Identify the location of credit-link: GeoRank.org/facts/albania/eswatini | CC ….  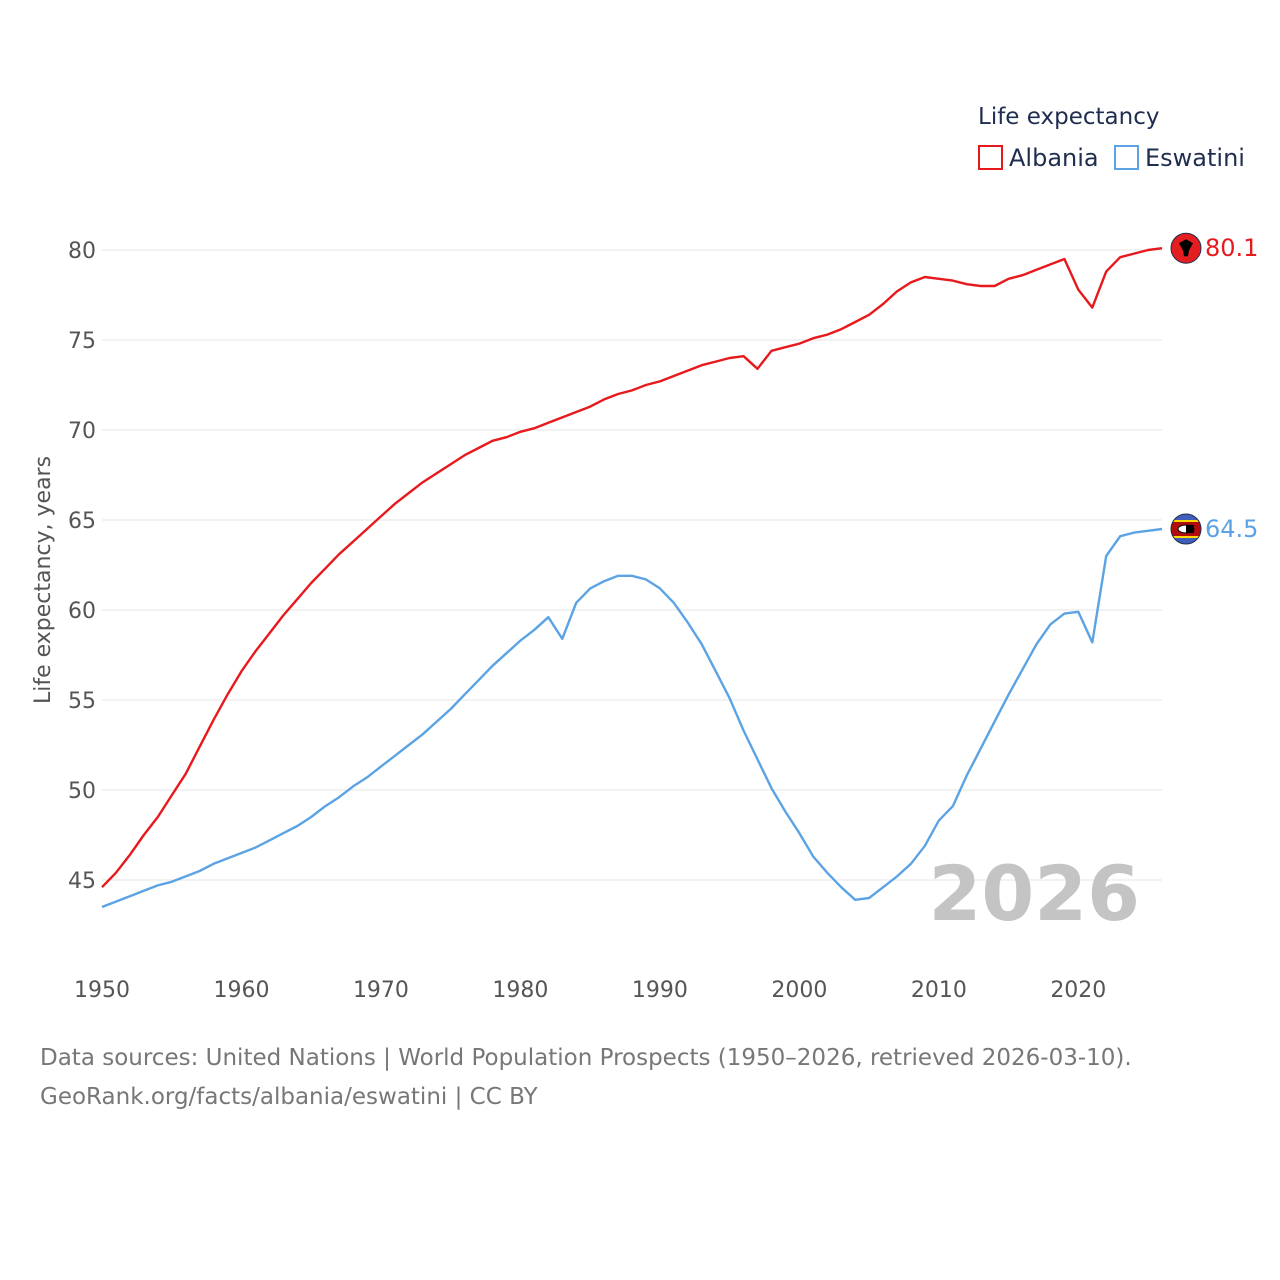
(289, 1097).